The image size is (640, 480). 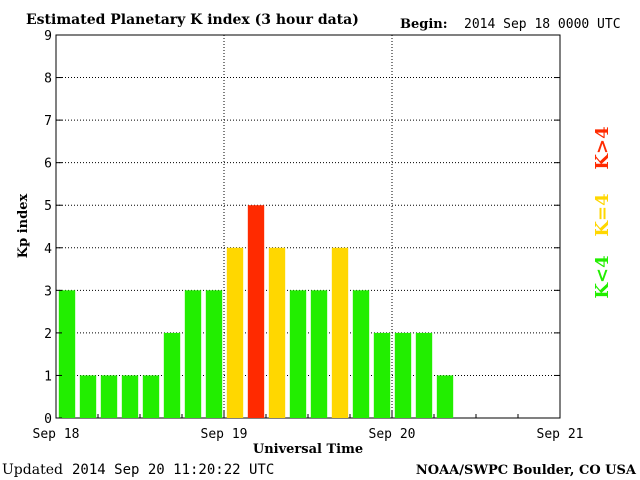 What do you see at coordinates (48, 164) in the screenshot?
I see `y-tick-label: 6` at bounding box center [48, 164].